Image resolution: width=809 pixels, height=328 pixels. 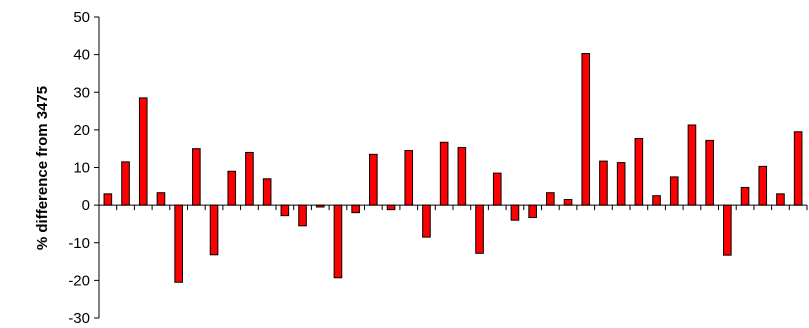 I want to click on x-axis, so click(x=453, y=207).